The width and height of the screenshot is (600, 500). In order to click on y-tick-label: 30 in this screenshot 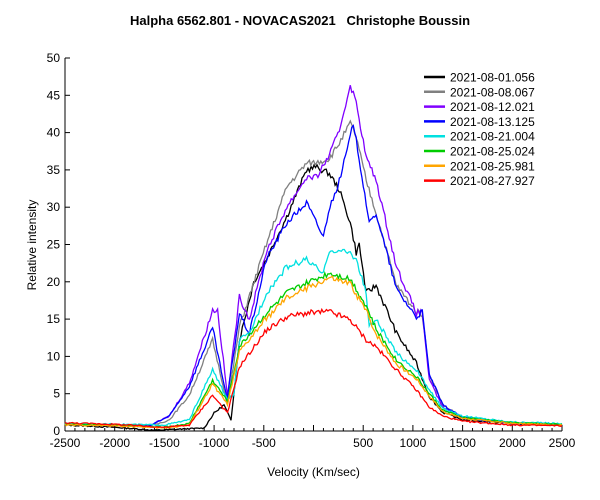, I will do `click(54, 207)`.